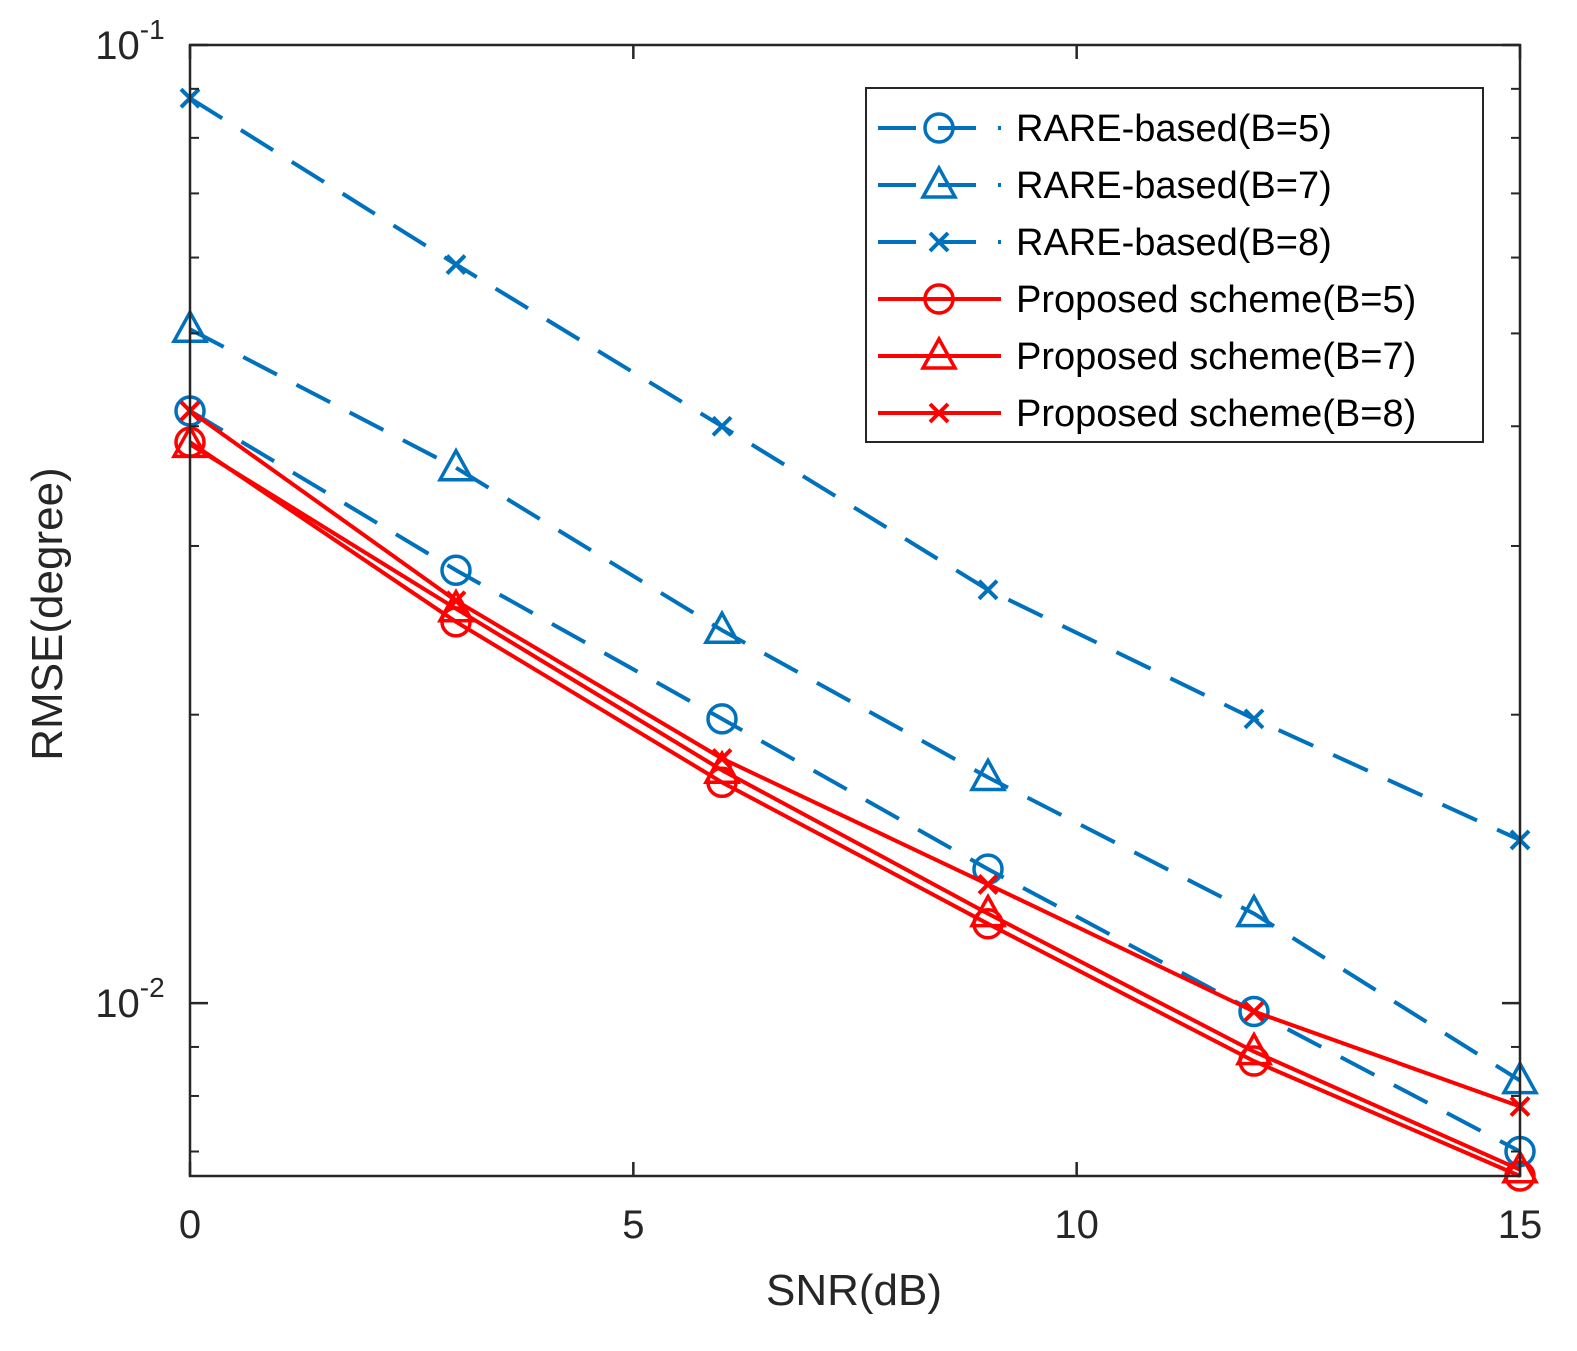  I want to click on legend-box, so click(1174, 265).